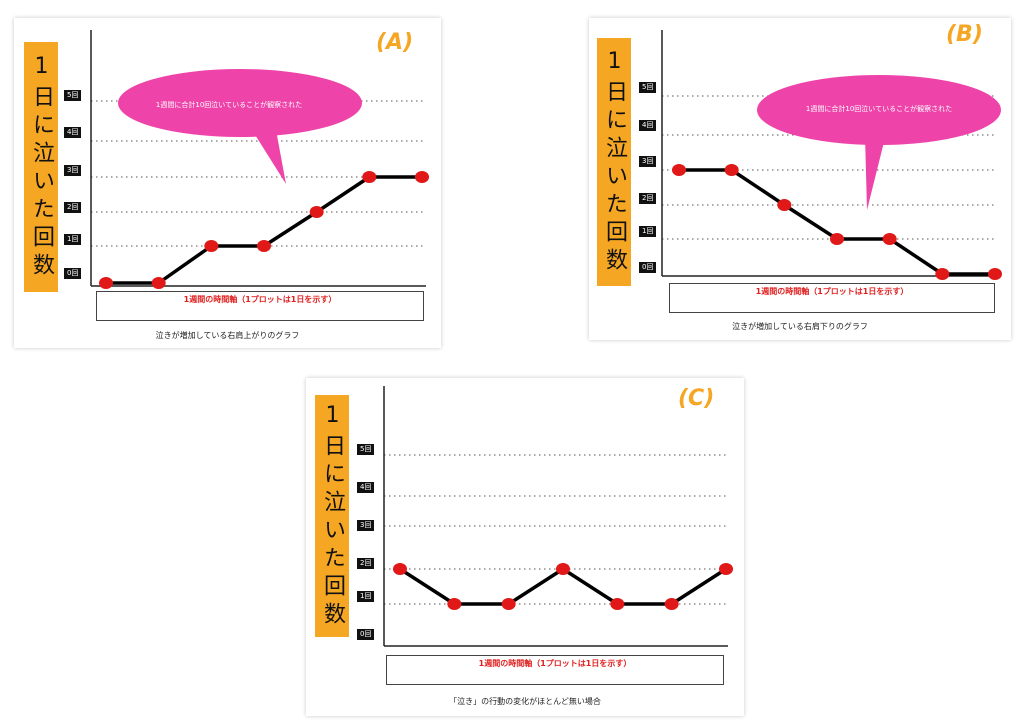 The image size is (1024, 728). I want to click on chart-c-x-axis-box: 1週間の時間軸（1プロットは1日を示す）, so click(555, 670).